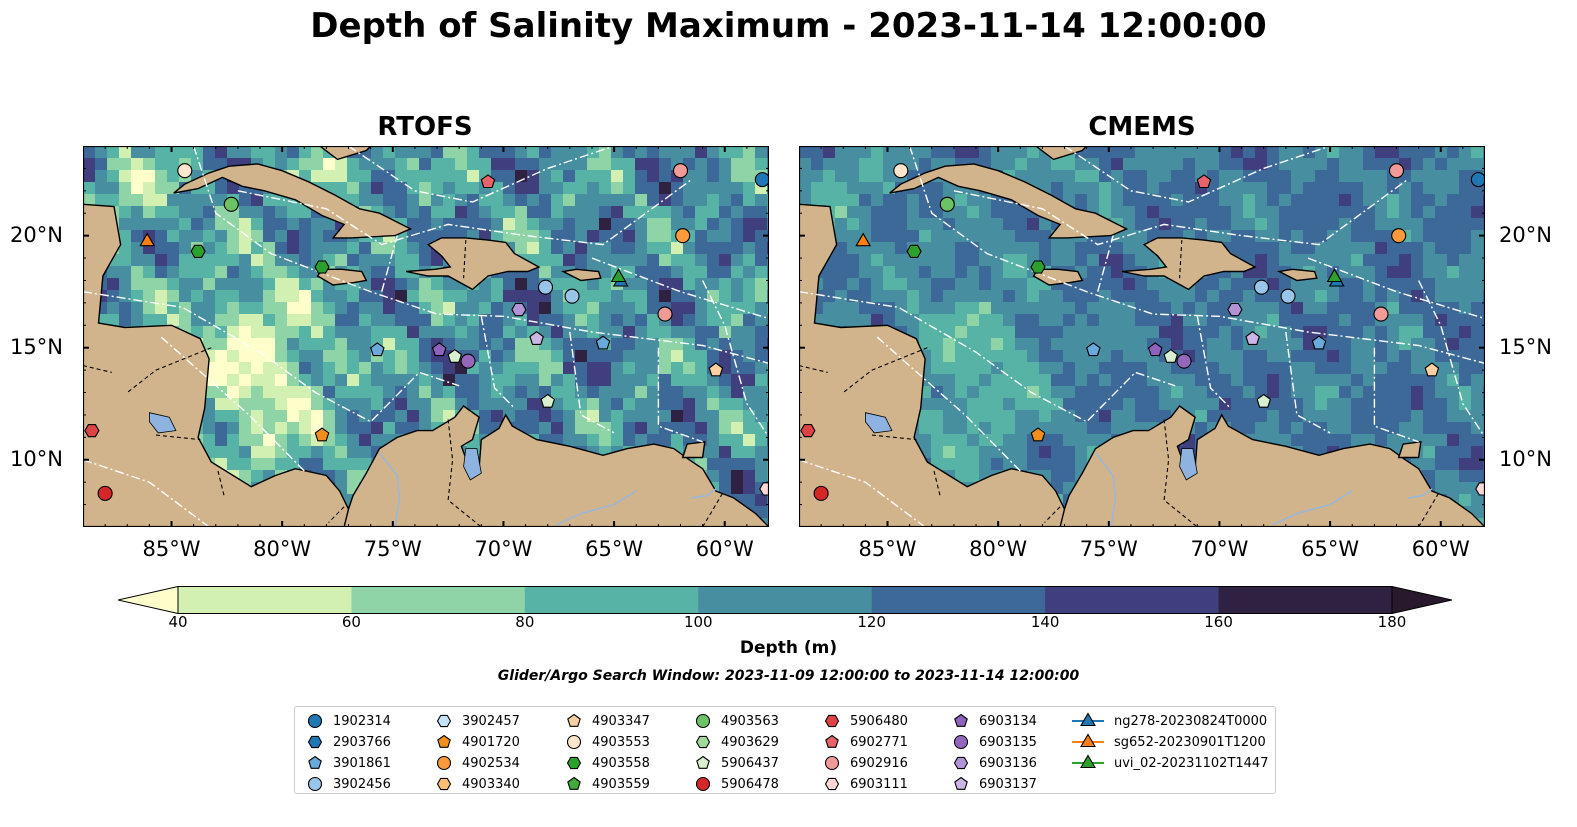  What do you see at coordinates (478, 742) in the screenshot?
I see `legend-item: 4901720` at bounding box center [478, 742].